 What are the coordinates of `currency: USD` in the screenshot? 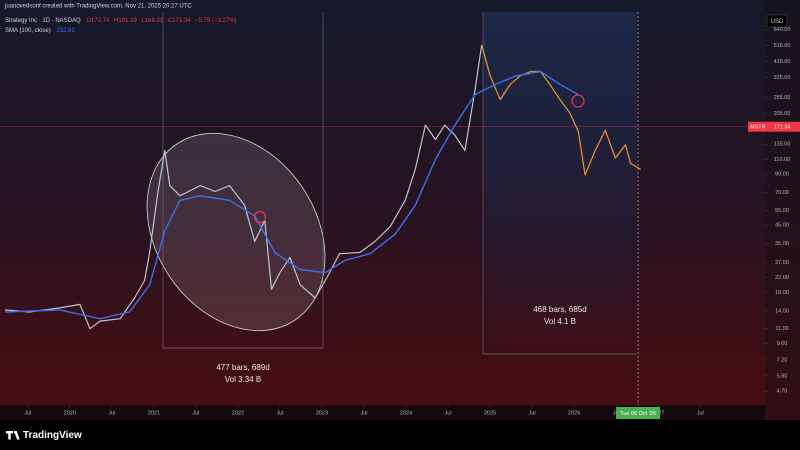 It's located at (777, 22).